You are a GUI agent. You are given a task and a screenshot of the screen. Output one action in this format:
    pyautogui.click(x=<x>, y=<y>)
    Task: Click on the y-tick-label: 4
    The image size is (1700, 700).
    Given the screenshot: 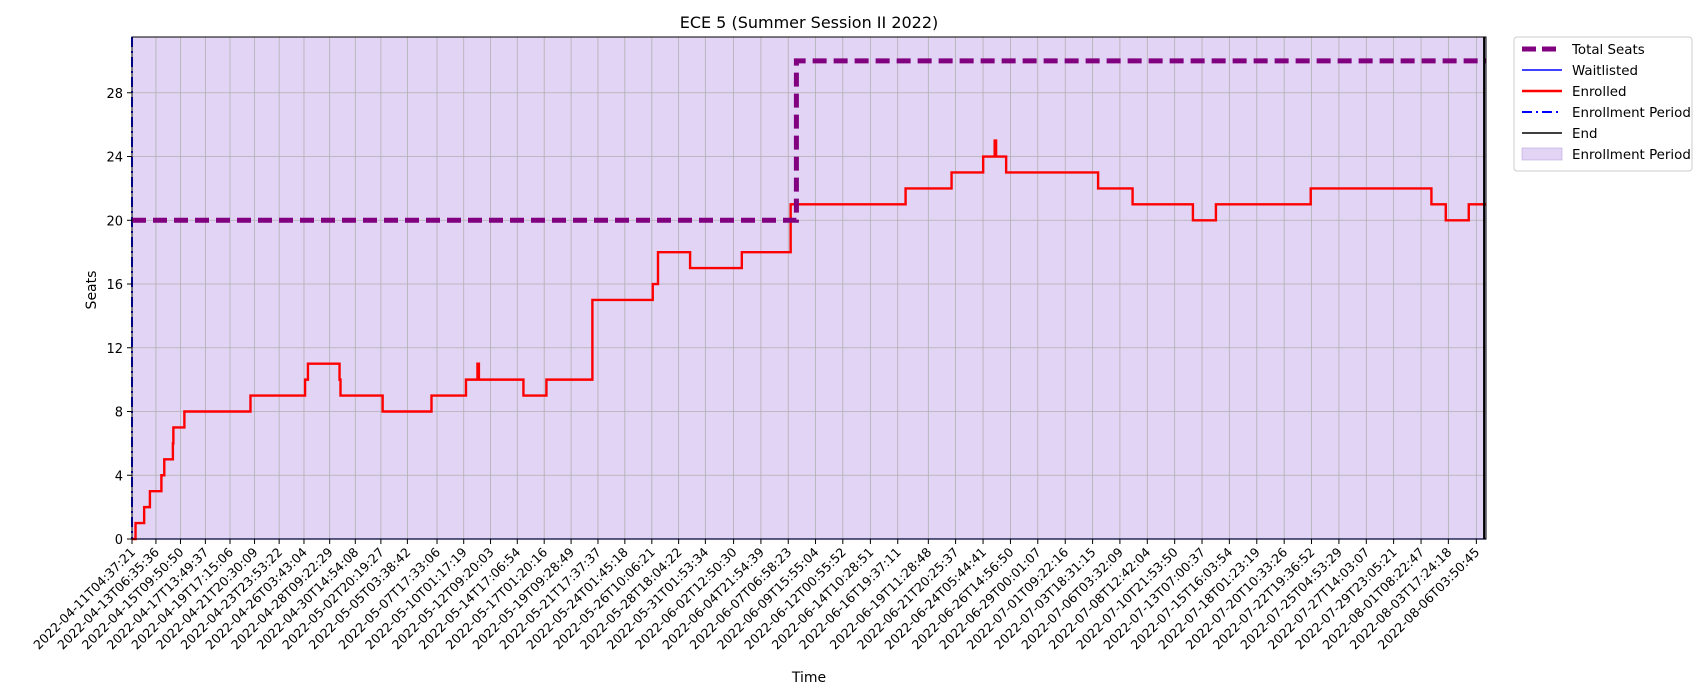 What is the action you would take?
    pyautogui.click(x=119, y=476)
    